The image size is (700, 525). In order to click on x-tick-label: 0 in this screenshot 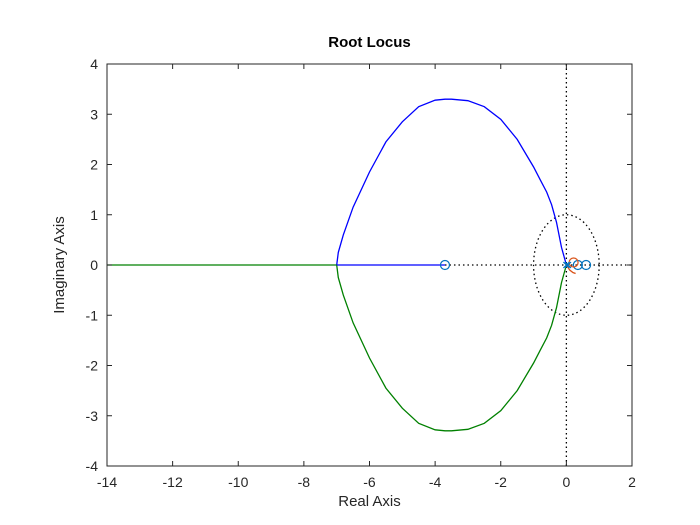, I will do `click(566, 482)`.